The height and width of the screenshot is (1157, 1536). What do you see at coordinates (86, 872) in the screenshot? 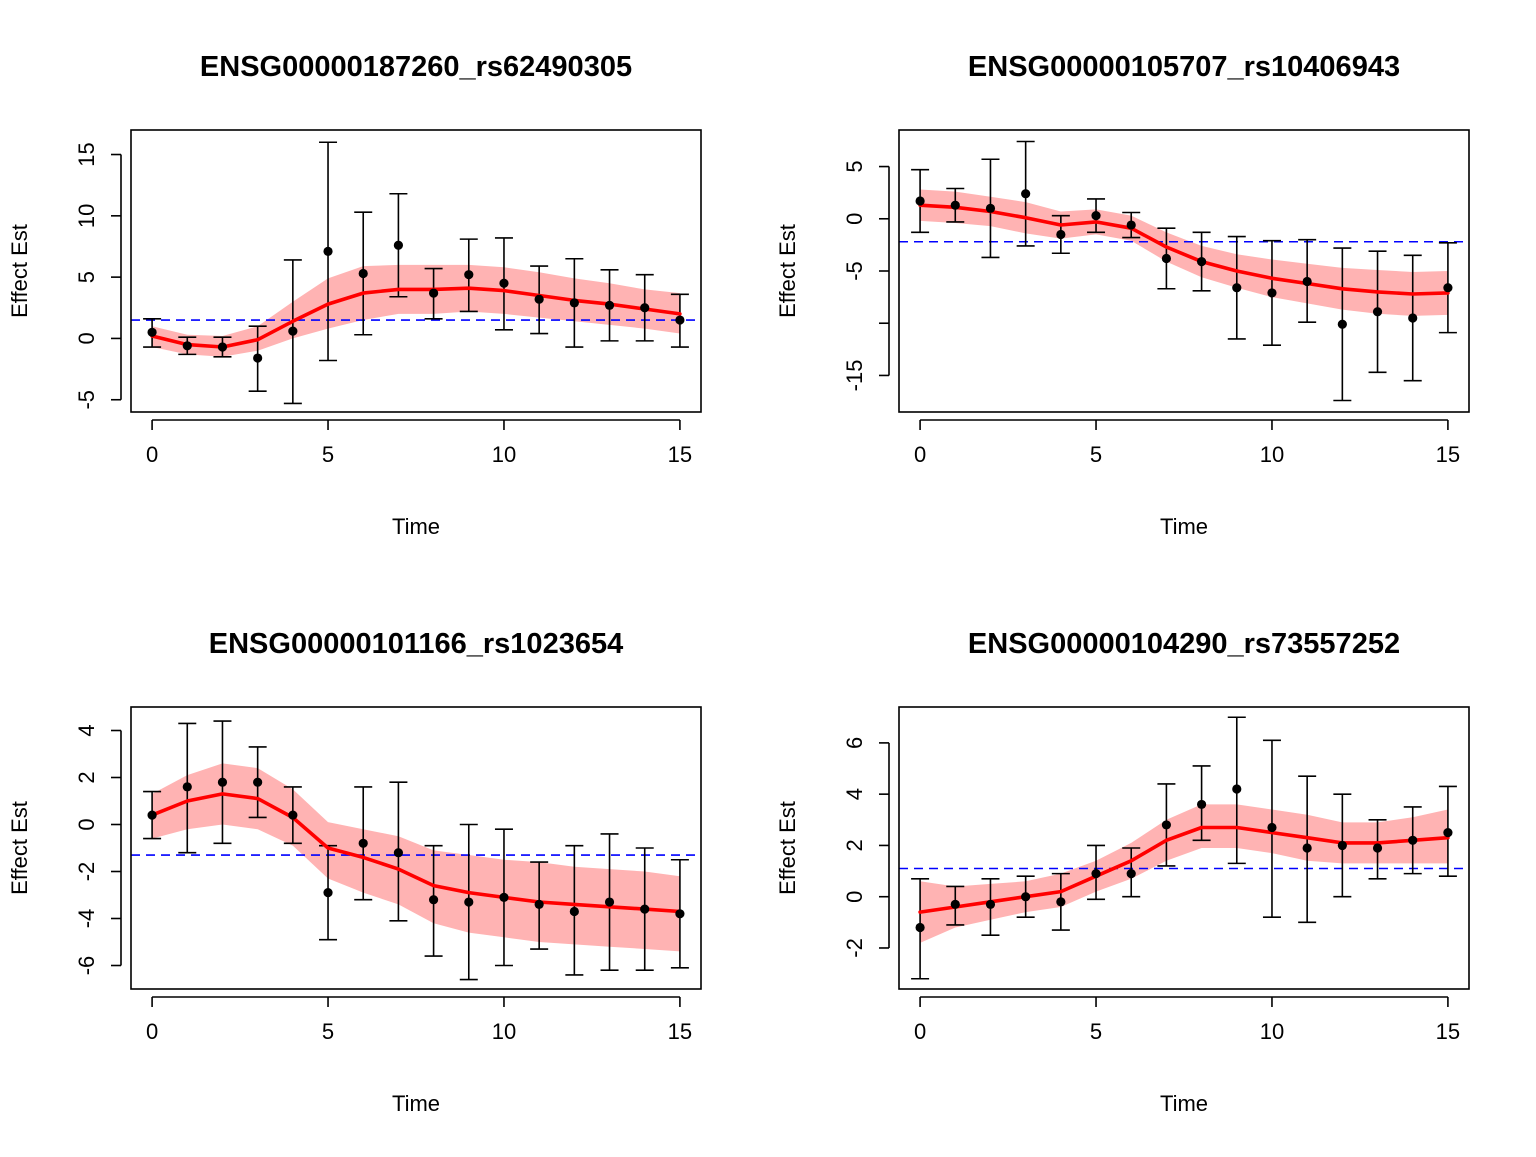
I see `y-tick-label: -2` at bounding box center [86, 872].